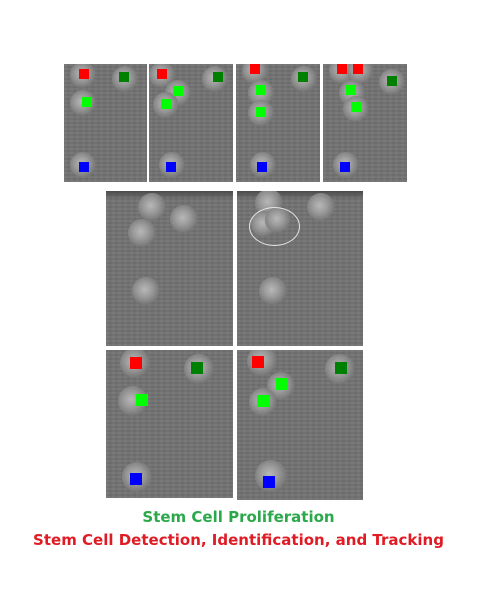  What do you see at coordinates (238, 517) in the screenshot?
I see `proliferation-caption: Stem Cell Proliferation` at bounding box center [238, 517].